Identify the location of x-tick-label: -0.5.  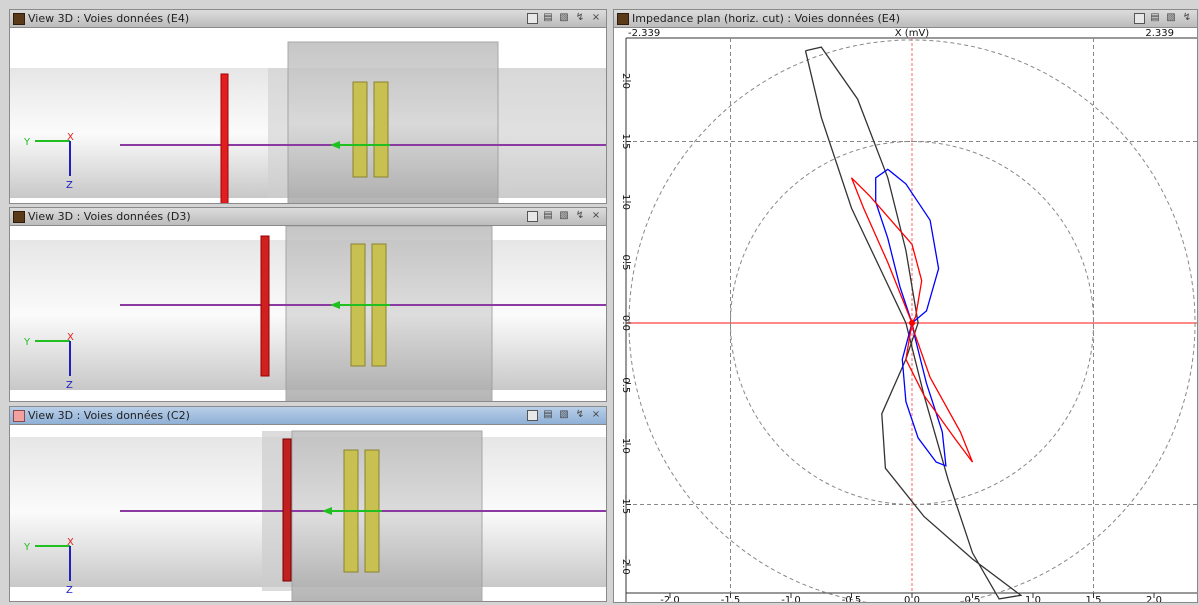
(852, 598).